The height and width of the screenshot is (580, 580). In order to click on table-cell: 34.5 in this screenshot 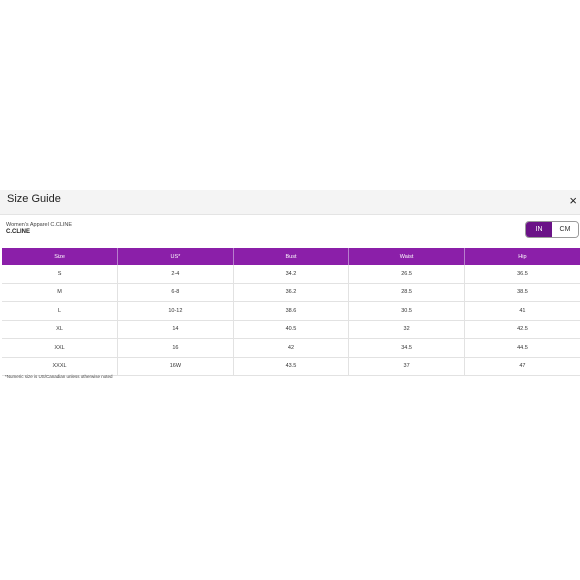, I will do `click(406, 348)`.